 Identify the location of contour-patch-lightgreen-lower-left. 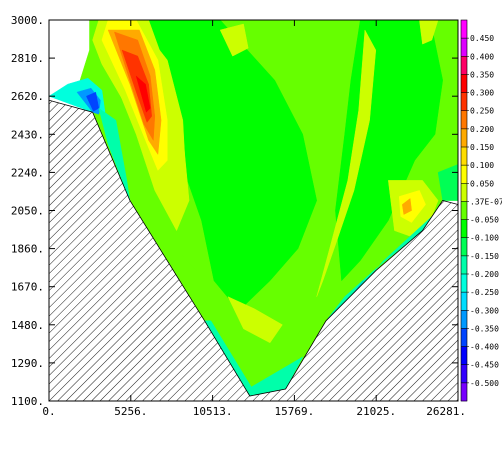
(185, 265).